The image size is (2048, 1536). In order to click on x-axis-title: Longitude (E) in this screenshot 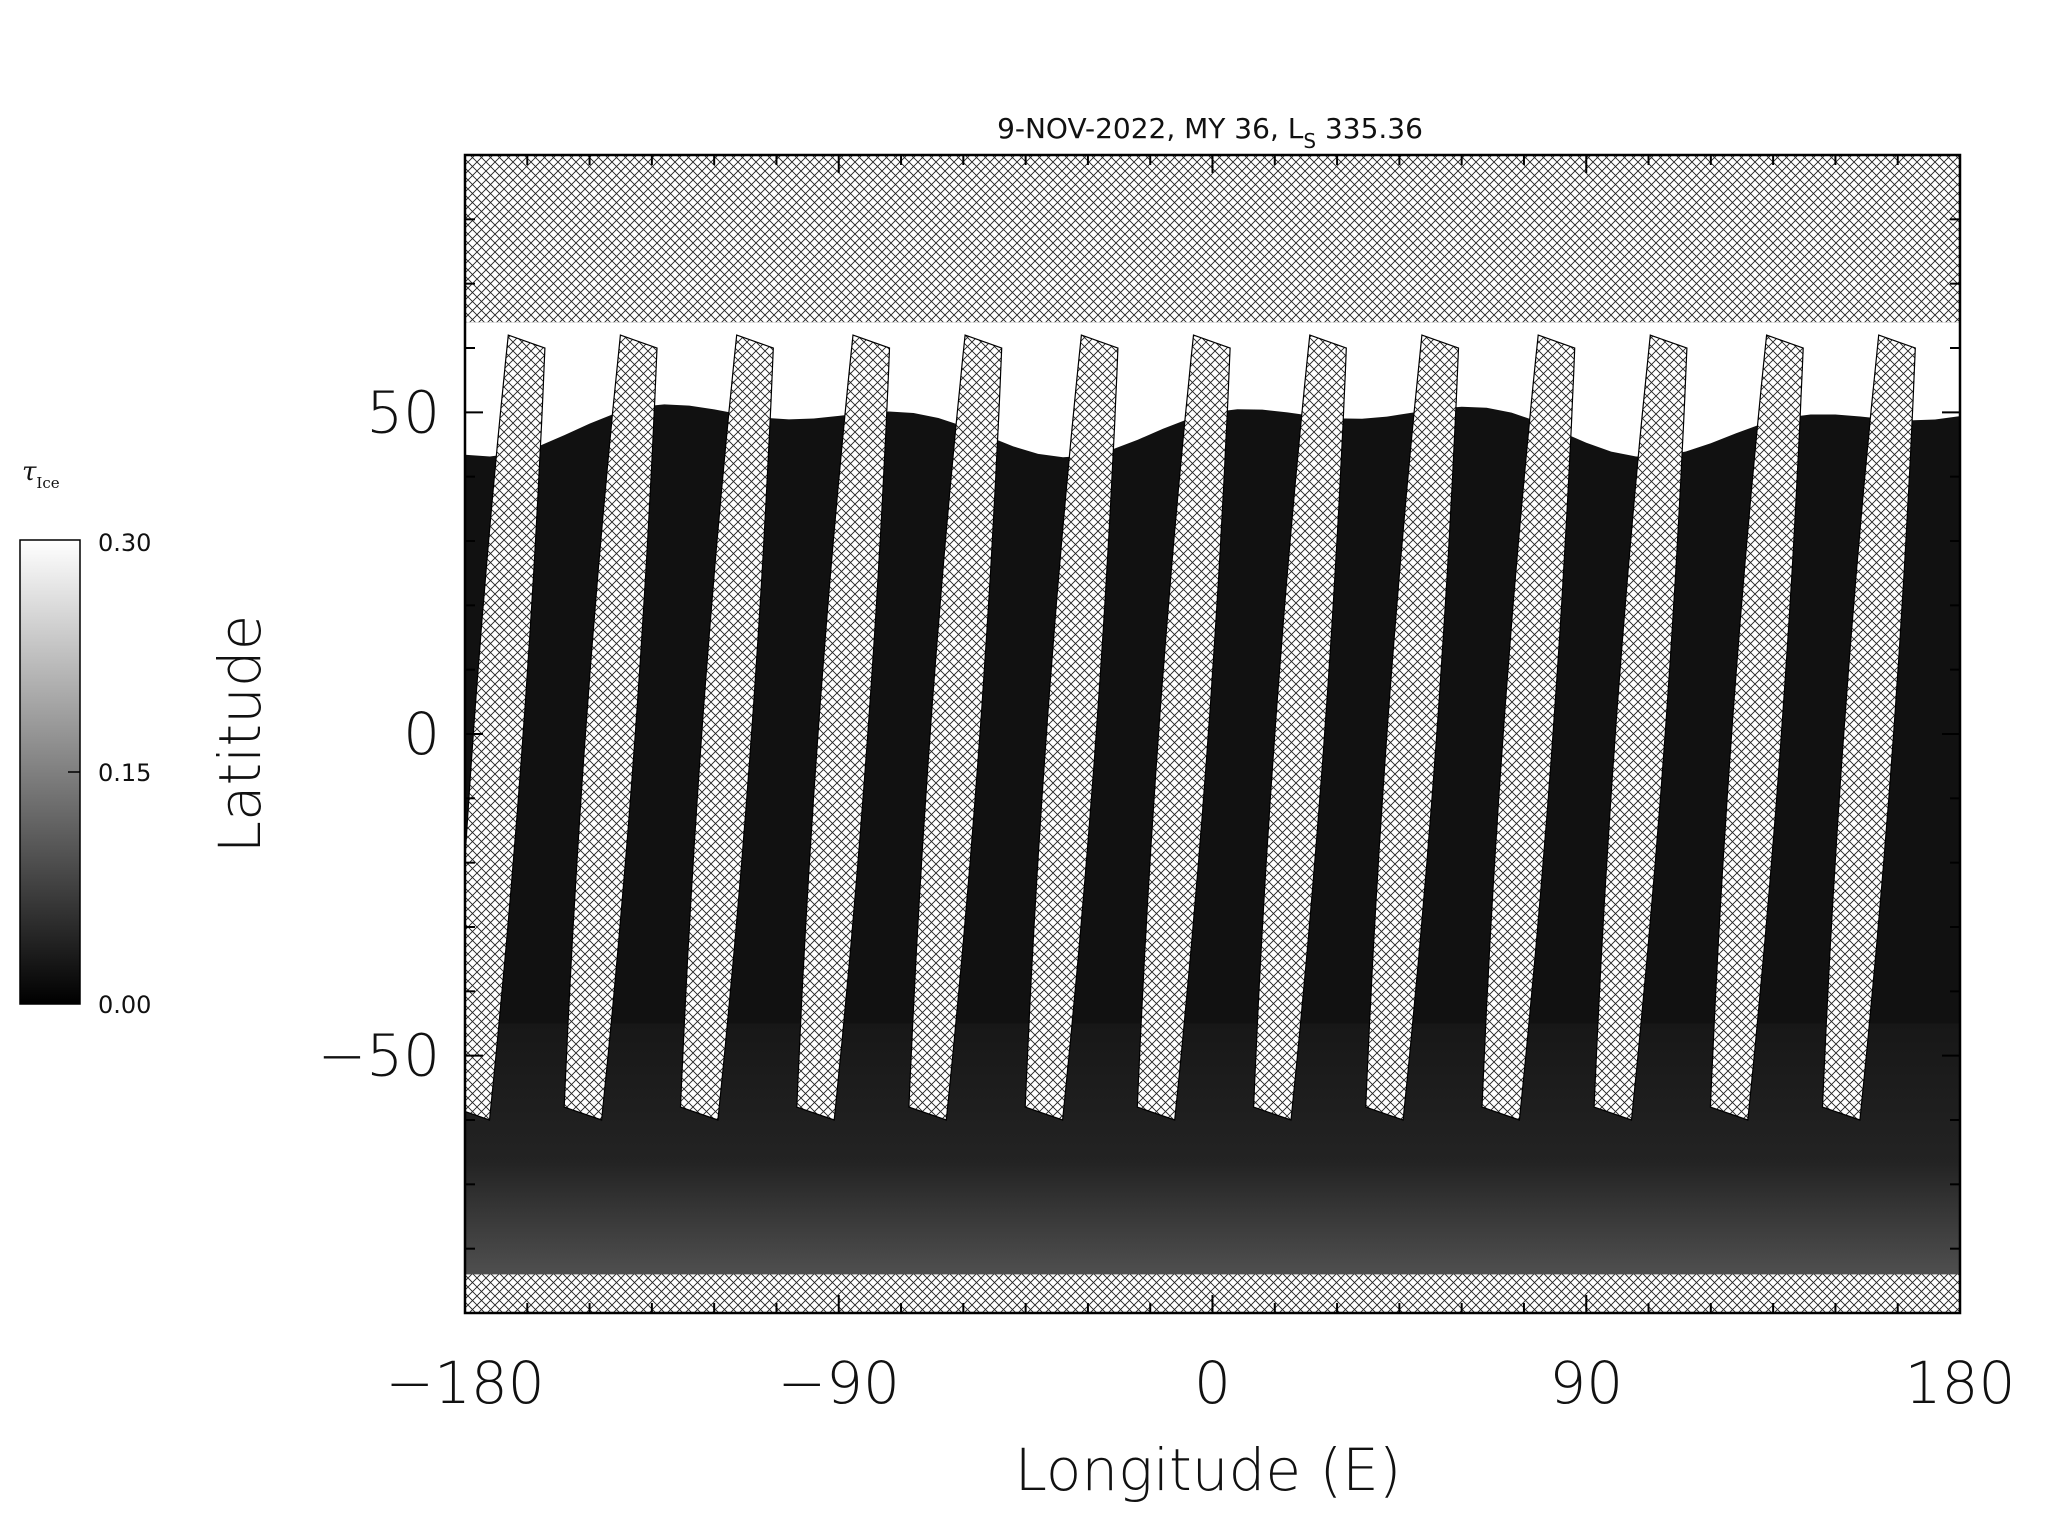, I will do `click(1208, 1470)`.